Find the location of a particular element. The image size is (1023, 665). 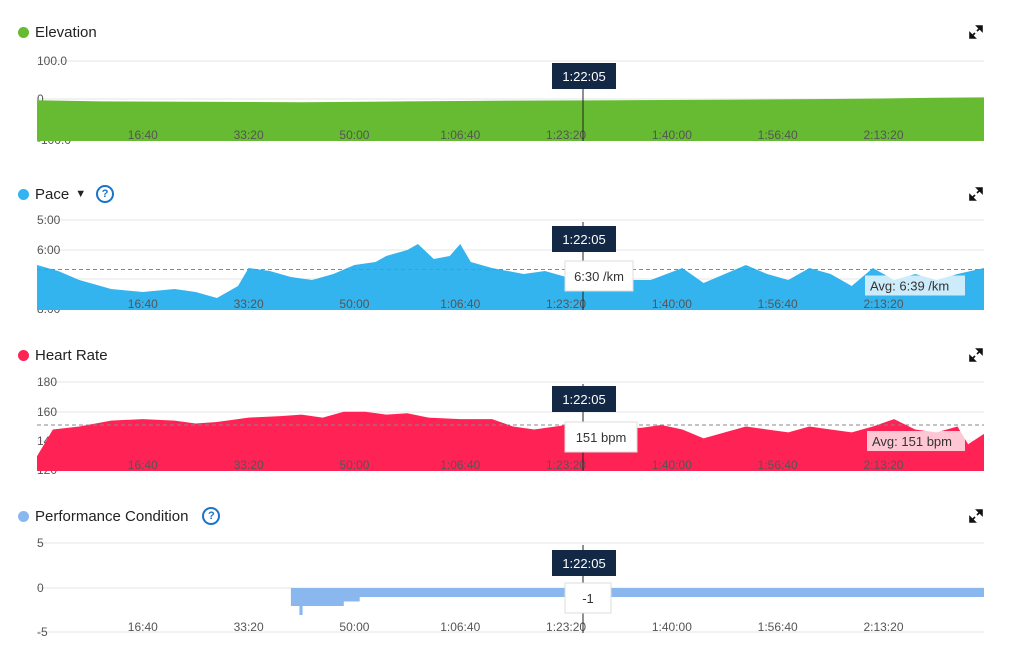

y-tick-label: -5 is located at coordinates (42, 632).